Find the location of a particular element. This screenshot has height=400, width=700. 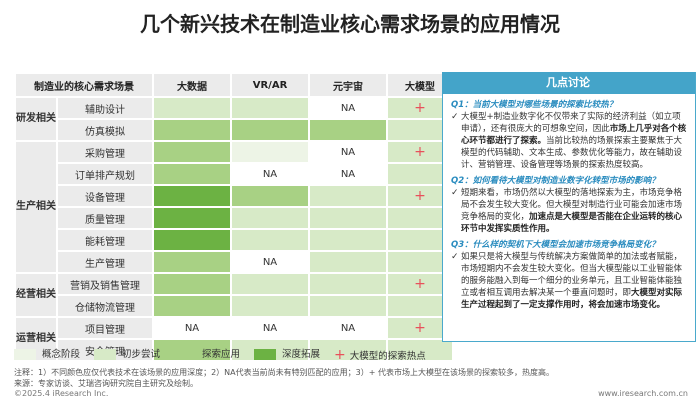

category-label: 生产相关 is located at coordinates (36, 207).